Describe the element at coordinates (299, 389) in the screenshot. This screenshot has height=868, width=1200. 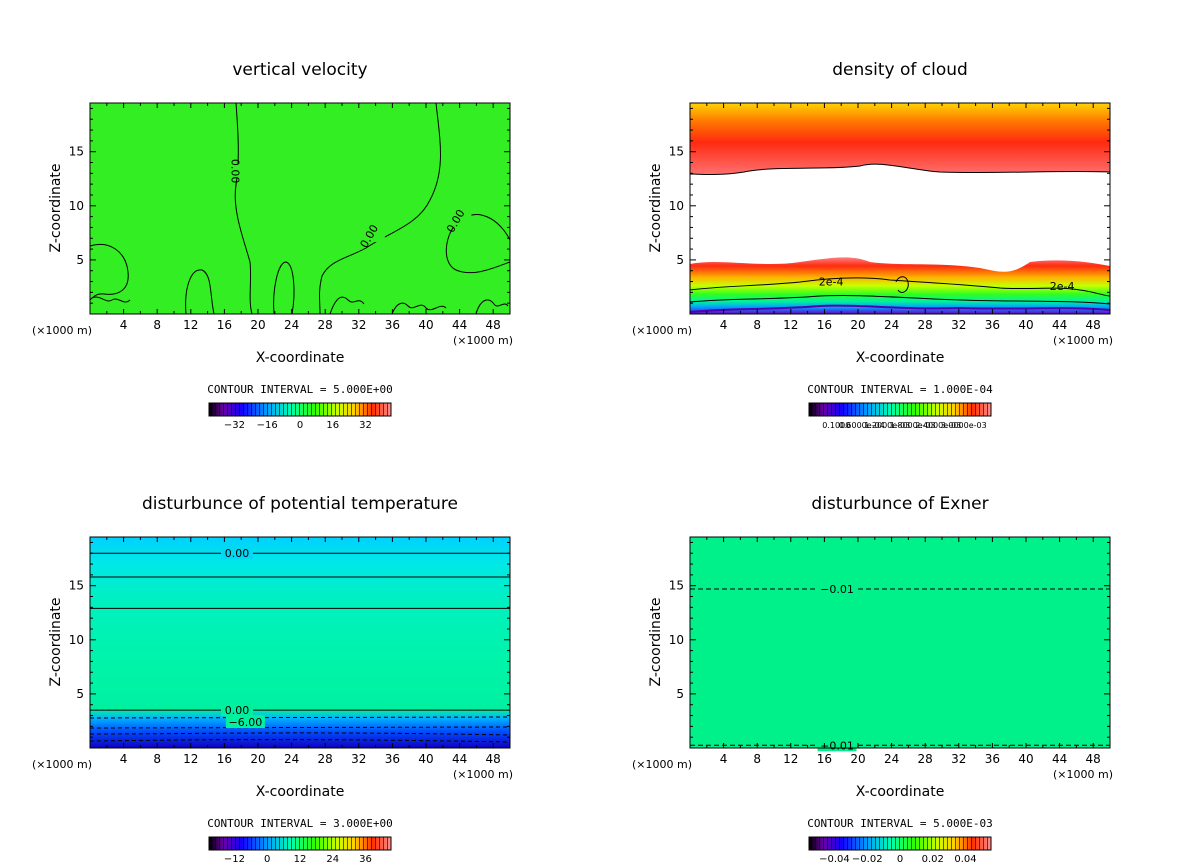
I see `contour-interval: CONTOUR INTERVAL = 5.000E+00` at that location.